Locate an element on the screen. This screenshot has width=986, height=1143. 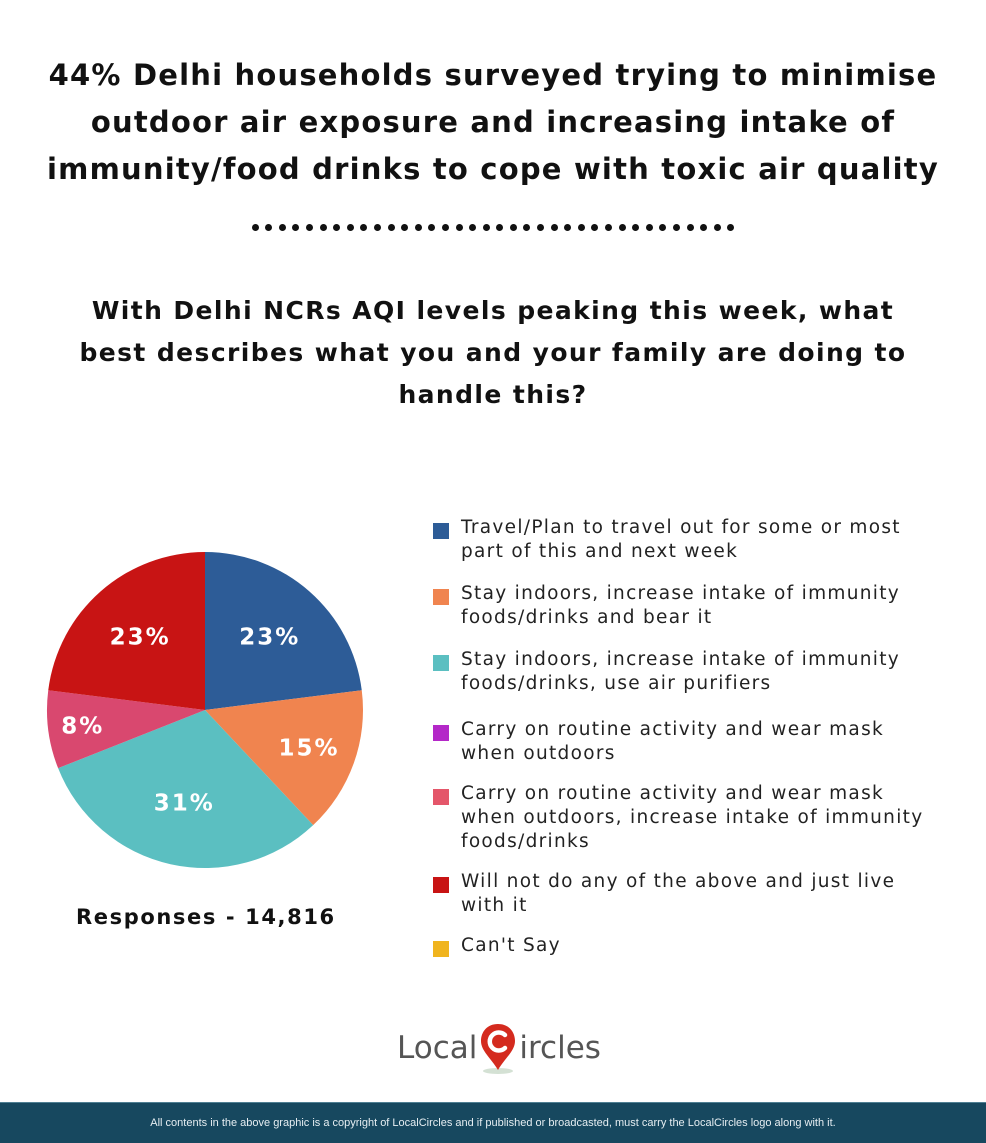
pie-slice-label: 15% is located at coordinates (309, 748).